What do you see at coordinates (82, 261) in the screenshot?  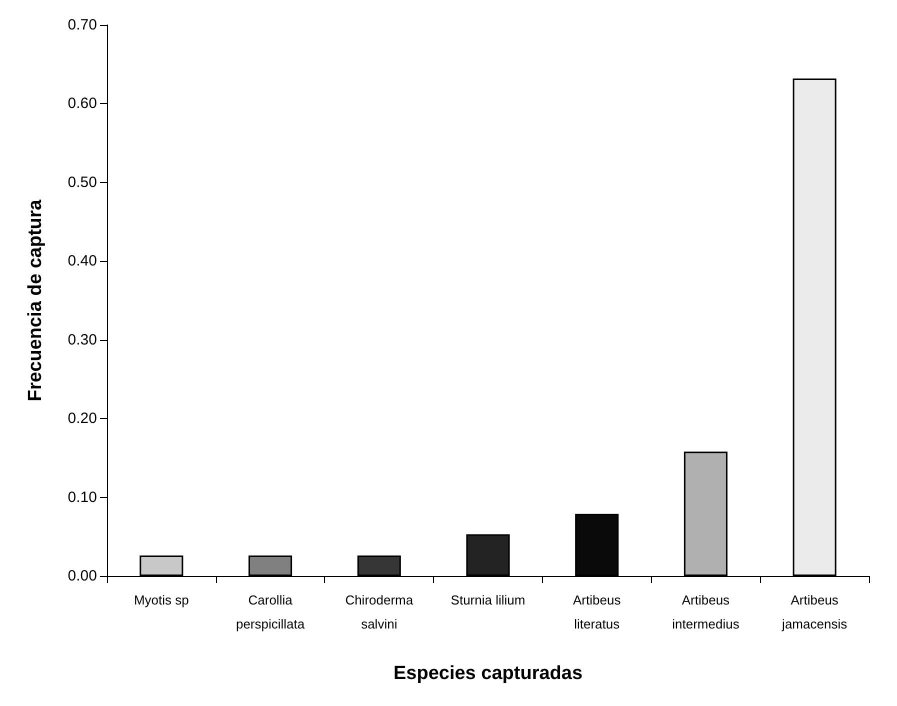 I see `y-tick-label: 0.40` at bounding box center [82, 261].